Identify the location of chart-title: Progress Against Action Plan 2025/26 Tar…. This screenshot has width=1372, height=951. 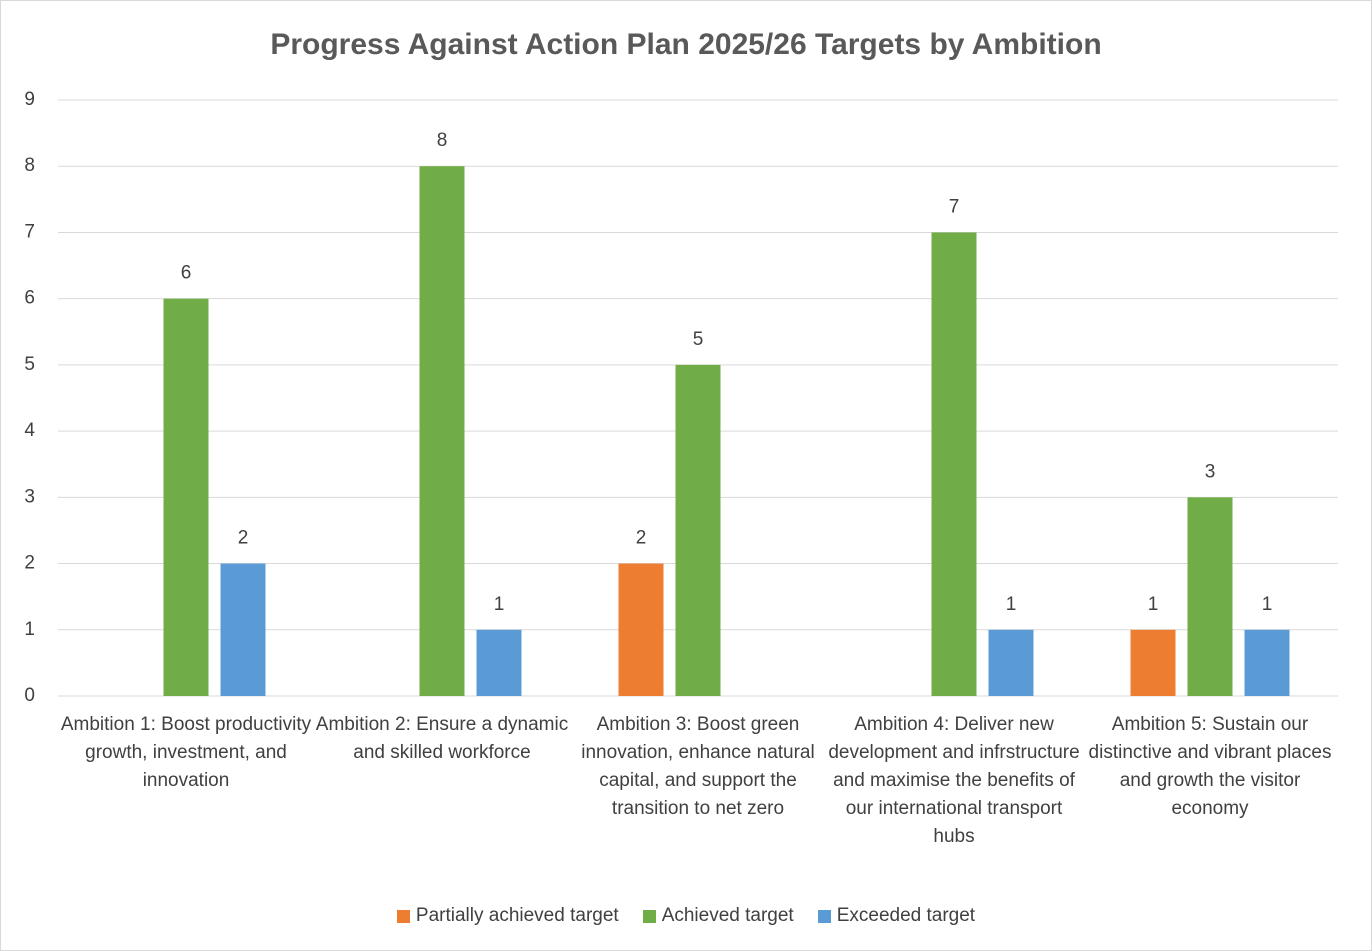
(685, 44).